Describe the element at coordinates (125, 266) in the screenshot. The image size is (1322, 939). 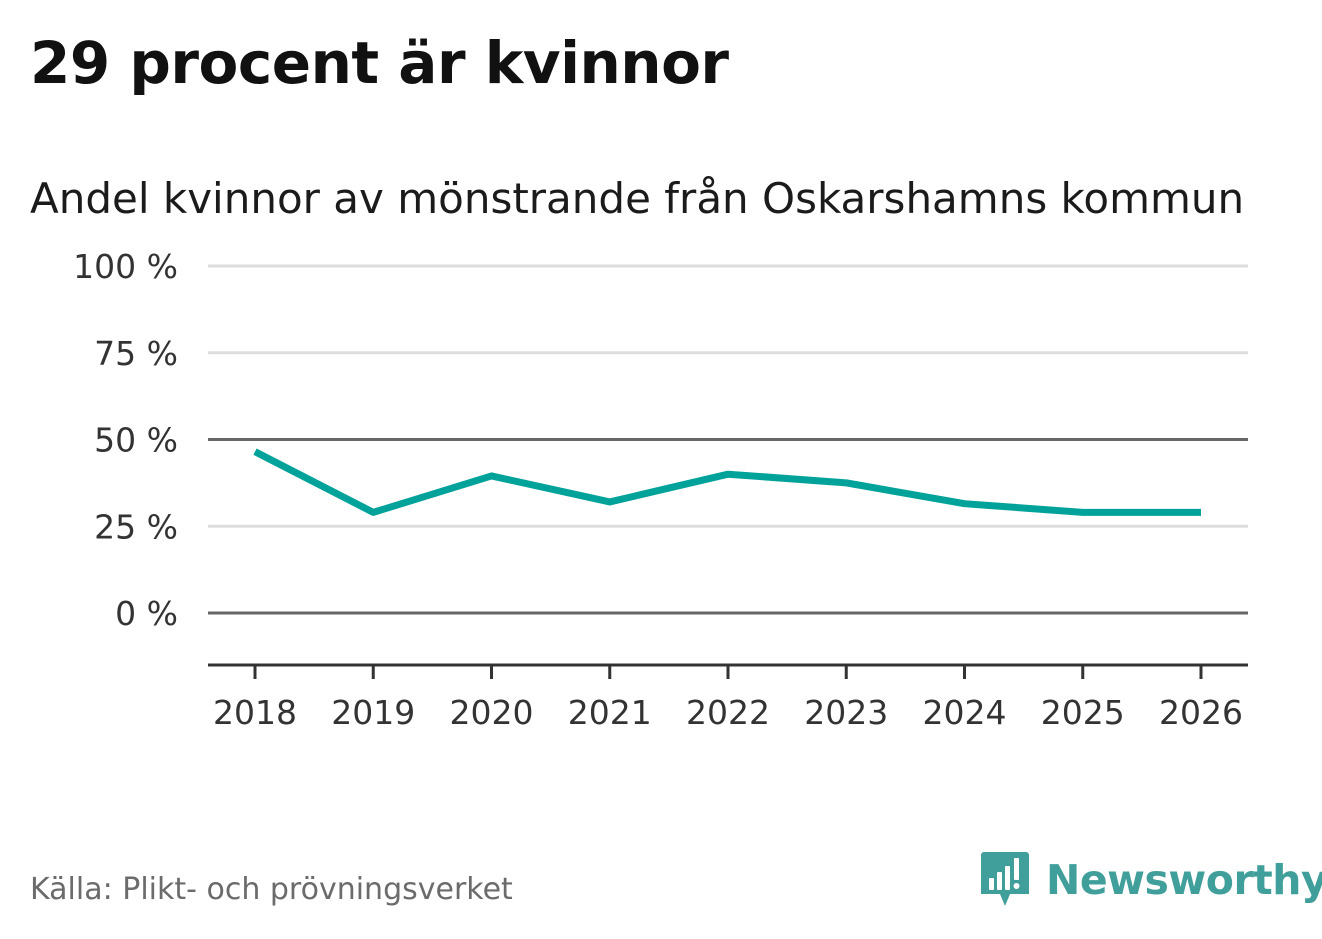
I see `y-tick-label-100: 100 %` at that location.